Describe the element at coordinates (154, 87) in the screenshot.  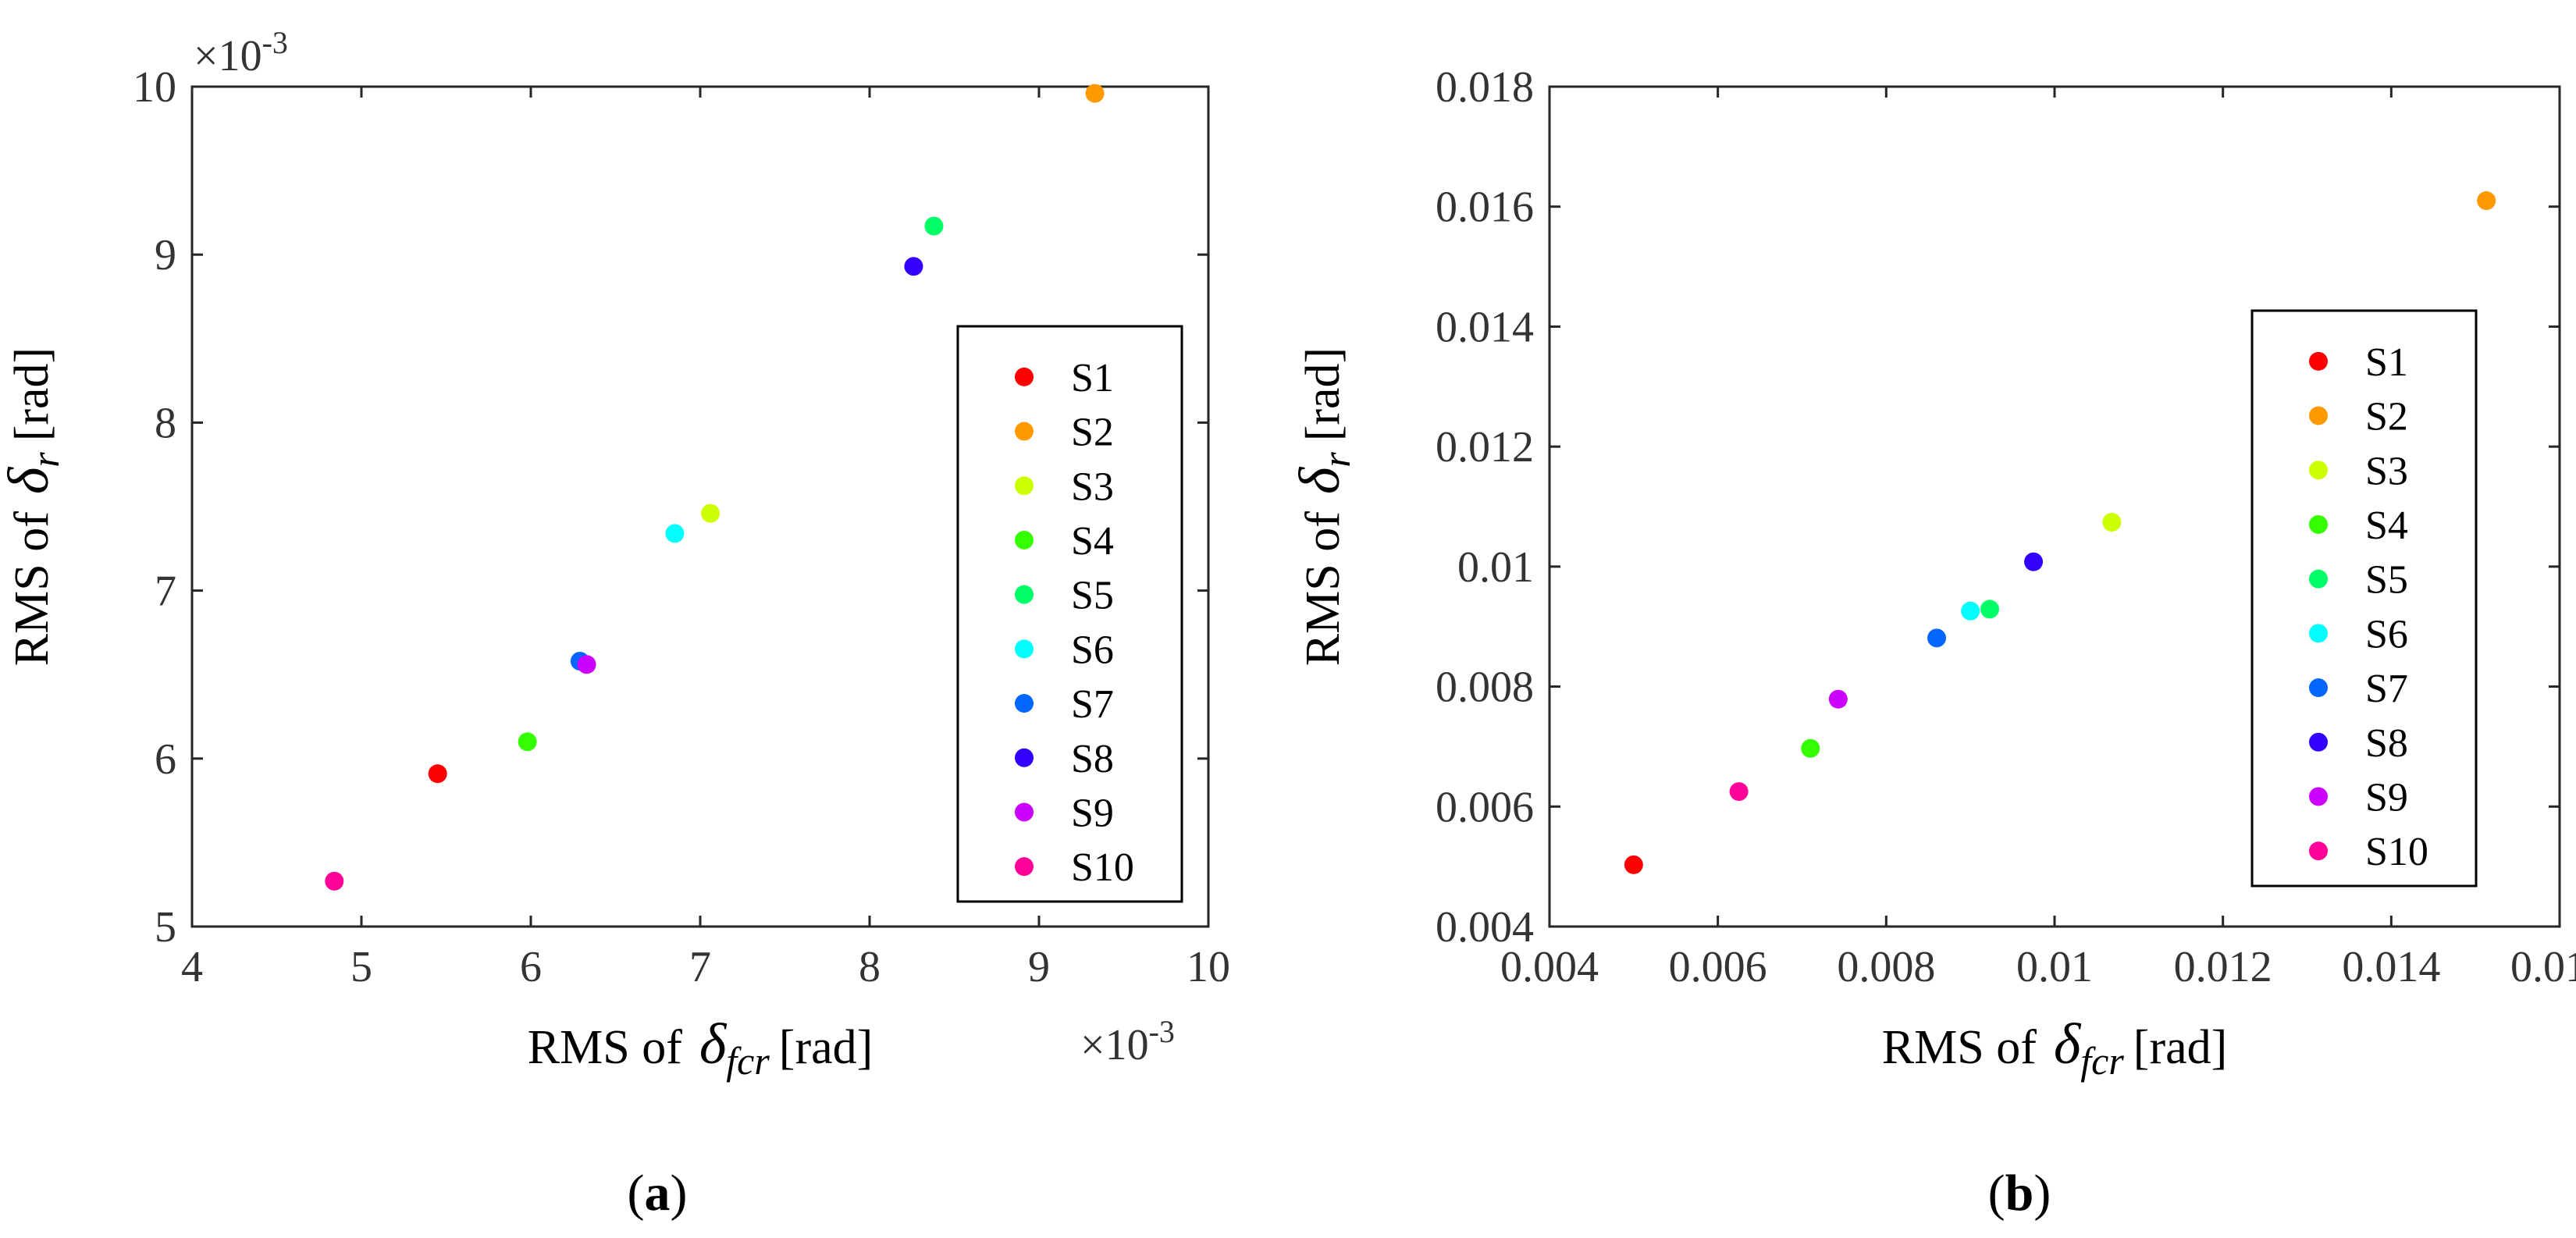
I see `y-tick-label: 10` at that location.